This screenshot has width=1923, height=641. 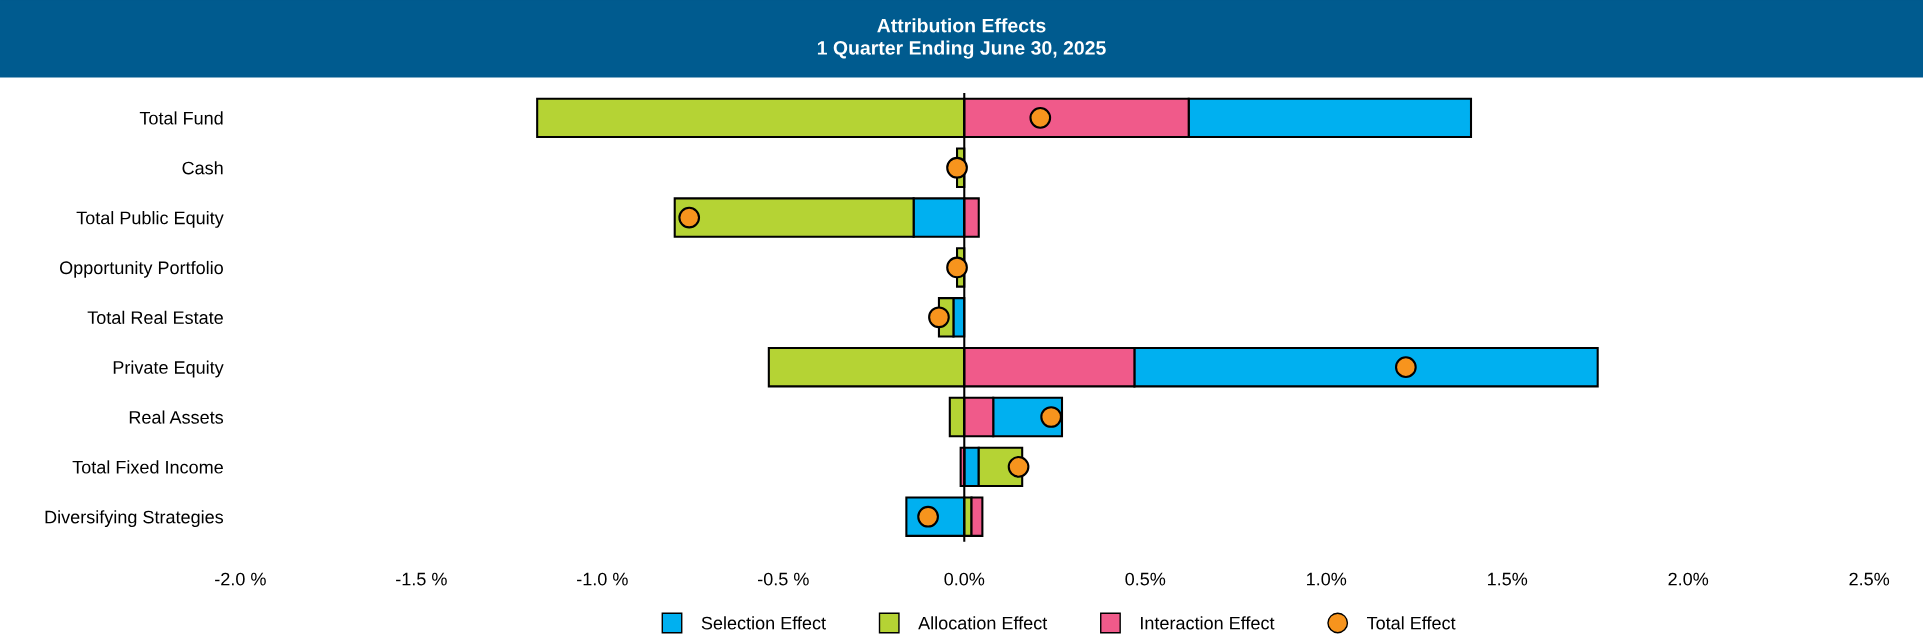 What do you see at coordinates (1327, 579) in the screenshot?
I see `x-tick-label: 1.0%` at bounding box center [1327, 579].